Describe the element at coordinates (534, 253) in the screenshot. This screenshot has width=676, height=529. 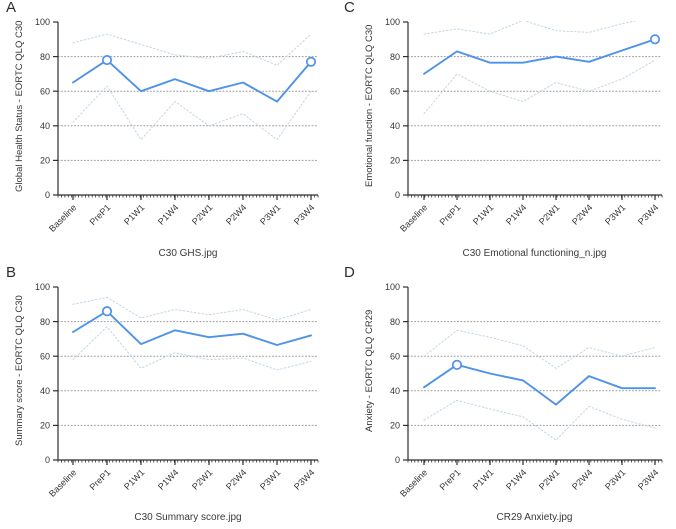
I see `chart-caption-c: C30 Emotional functioning_n.jpg` at that location.